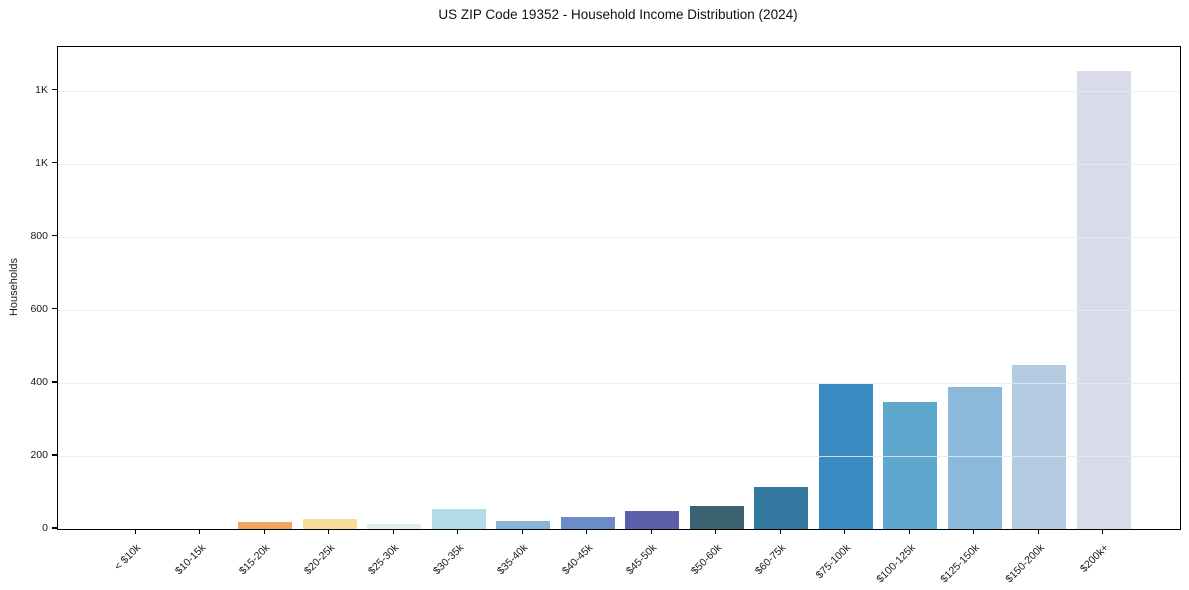  What do you see at coordinates (652, 519) in the screenshot?
I see `bar-$45-50k` at bounding box center [652, 519].